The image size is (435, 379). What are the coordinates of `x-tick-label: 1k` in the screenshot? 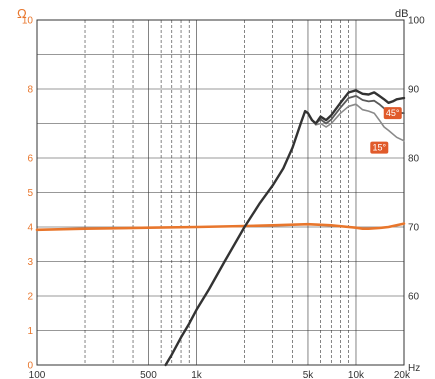 It's located at (197, 374).